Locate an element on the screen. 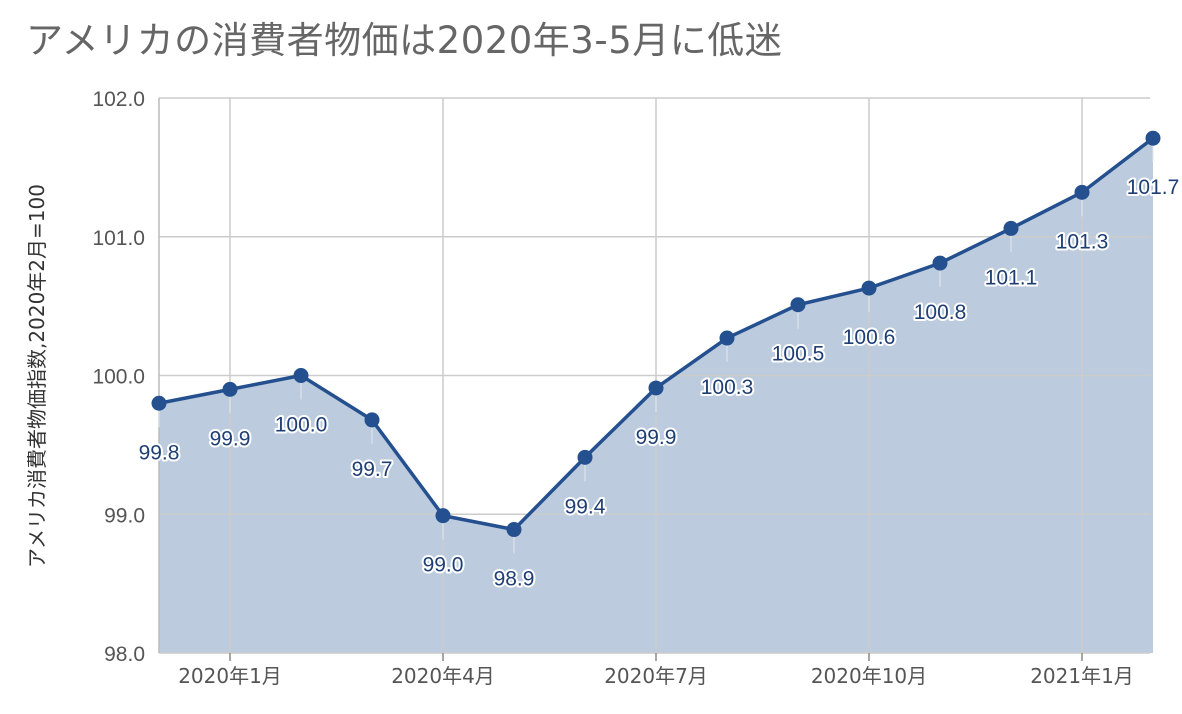 Image resolution: width=1182 pixels, height=714 pixels. x-tick-label: 2021年1月 is located at coordinates (1082, 676).